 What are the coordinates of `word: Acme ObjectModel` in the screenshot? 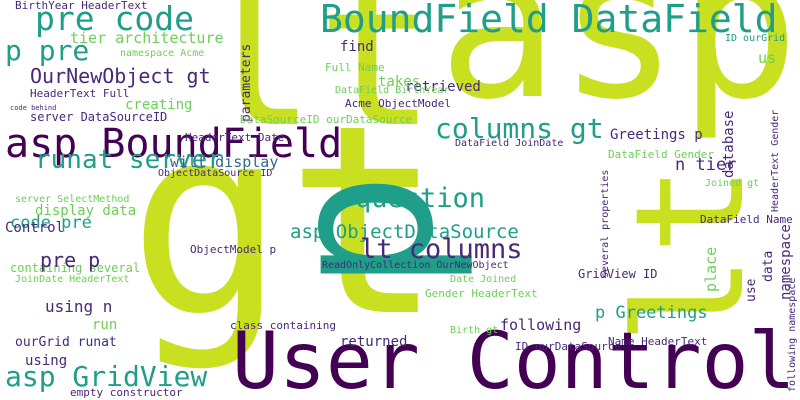 It's located at (398, 103).